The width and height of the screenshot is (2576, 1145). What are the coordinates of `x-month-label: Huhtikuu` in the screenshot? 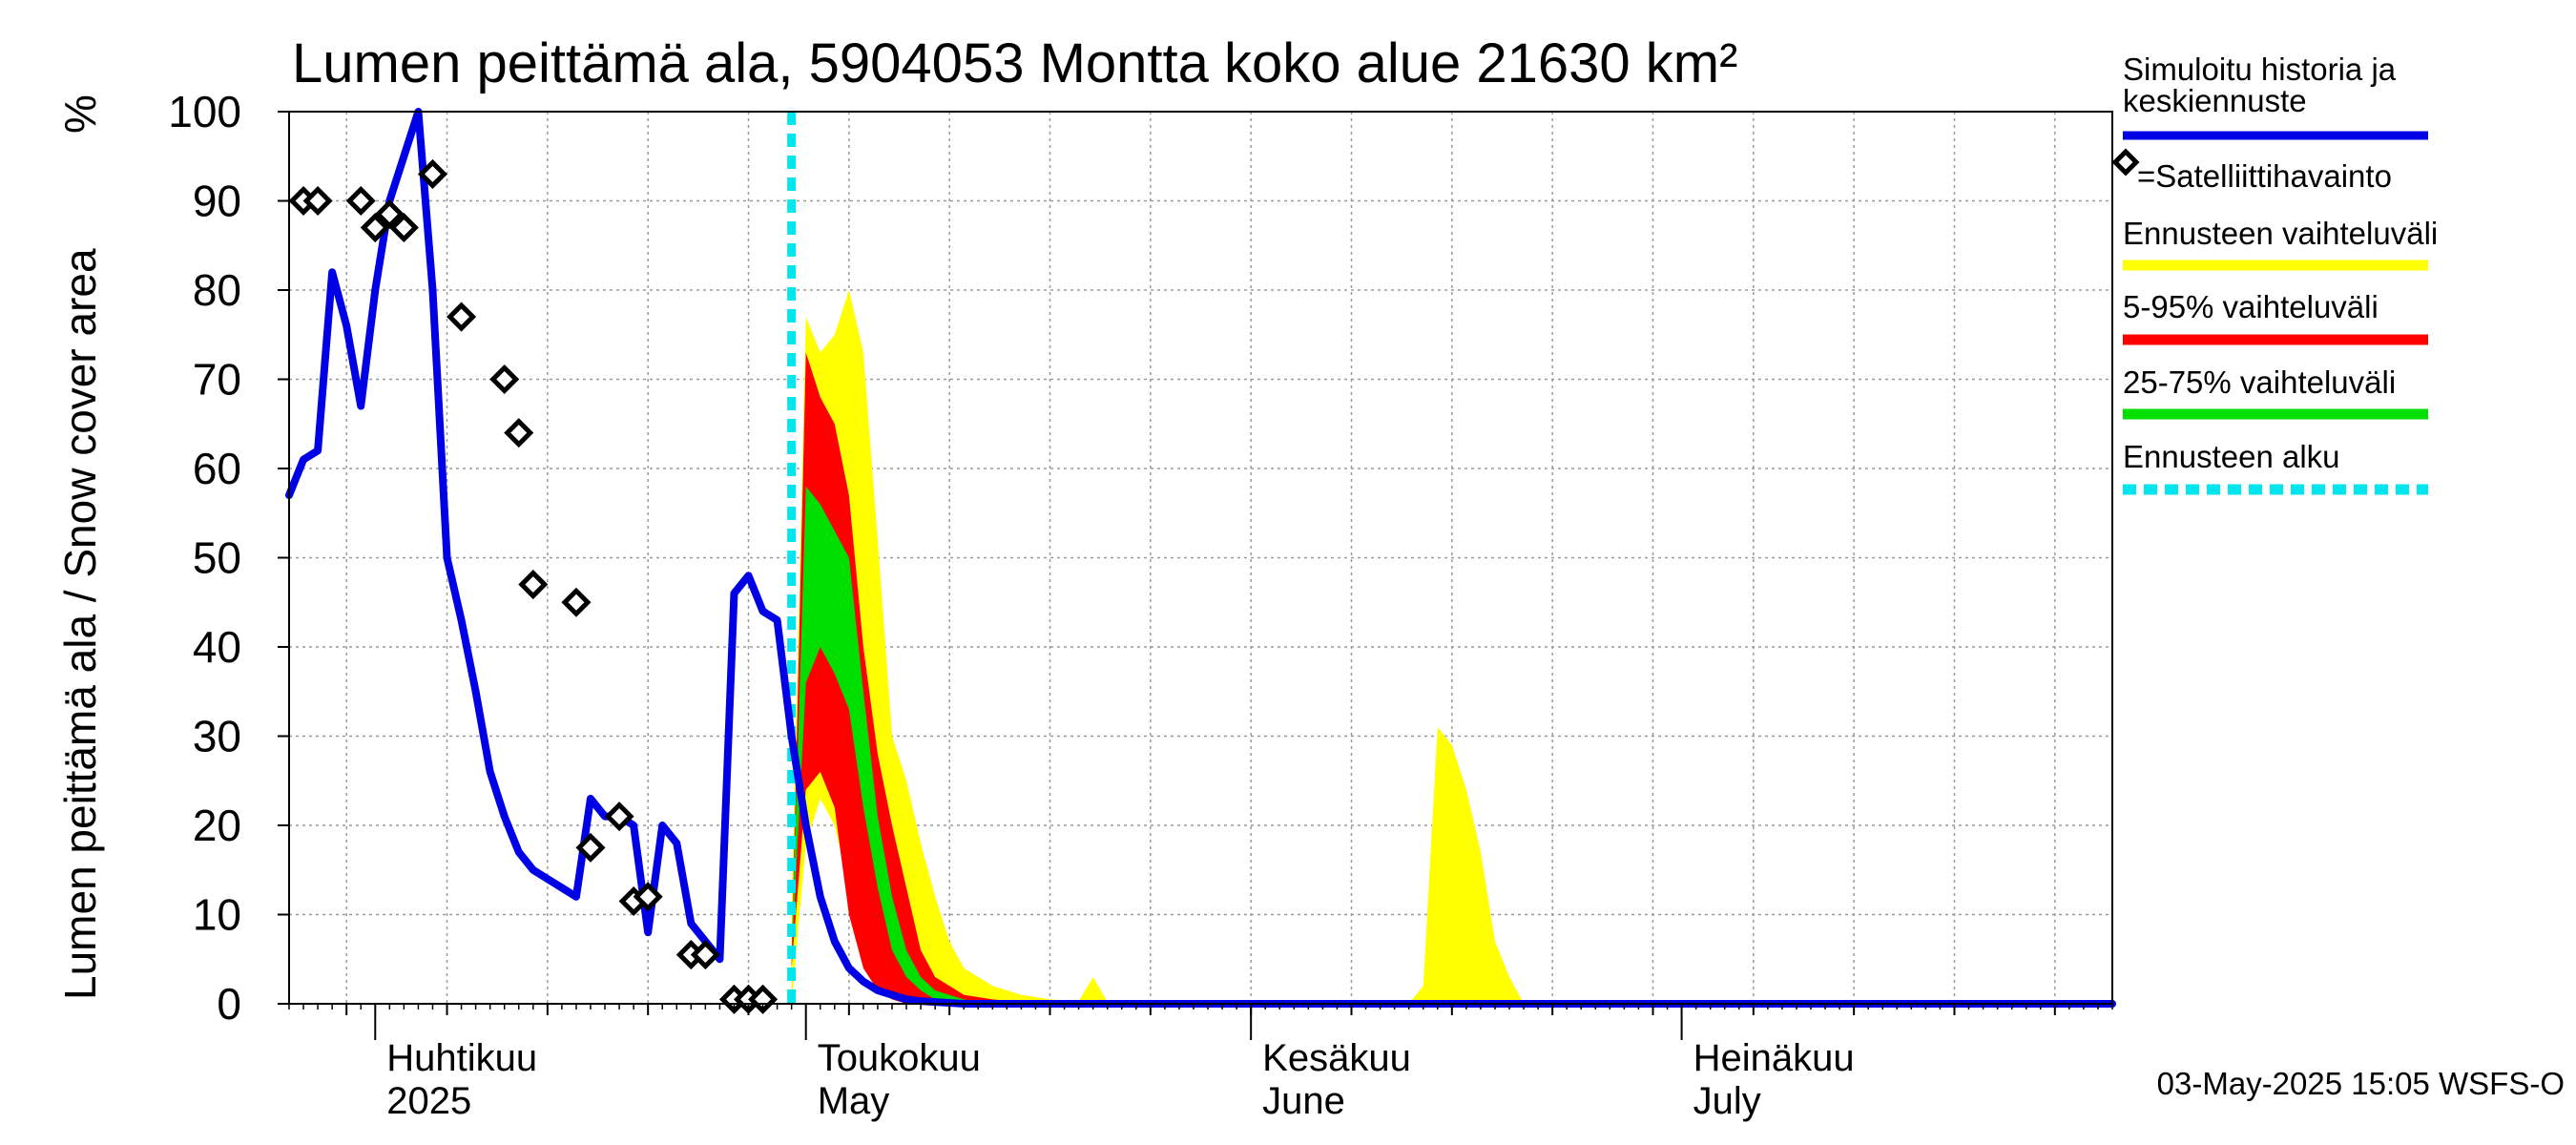 It's located at (461, 1058).